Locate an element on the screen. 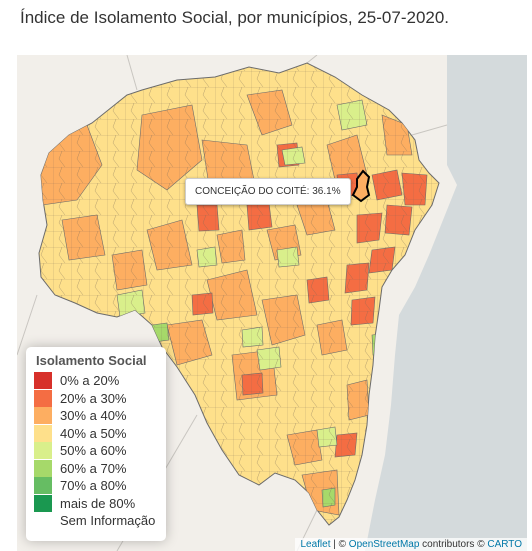  legend-label: 70% a 80% is located at coordinates (93, 486).